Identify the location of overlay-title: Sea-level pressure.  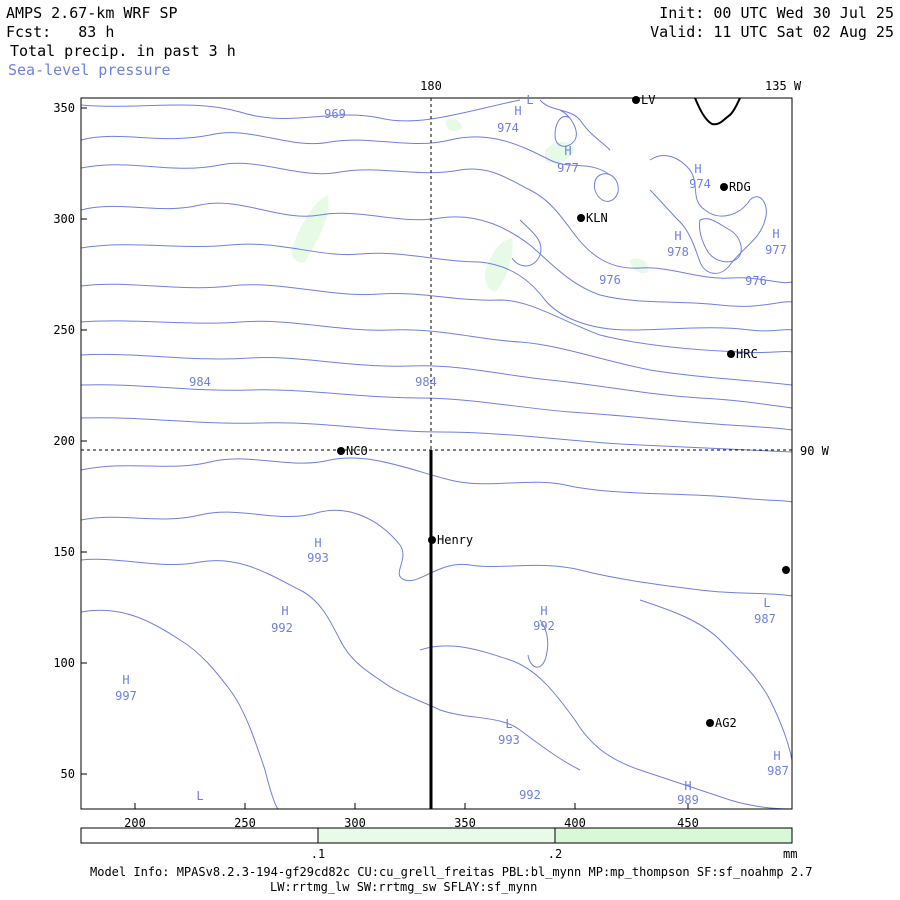
(89, 70).